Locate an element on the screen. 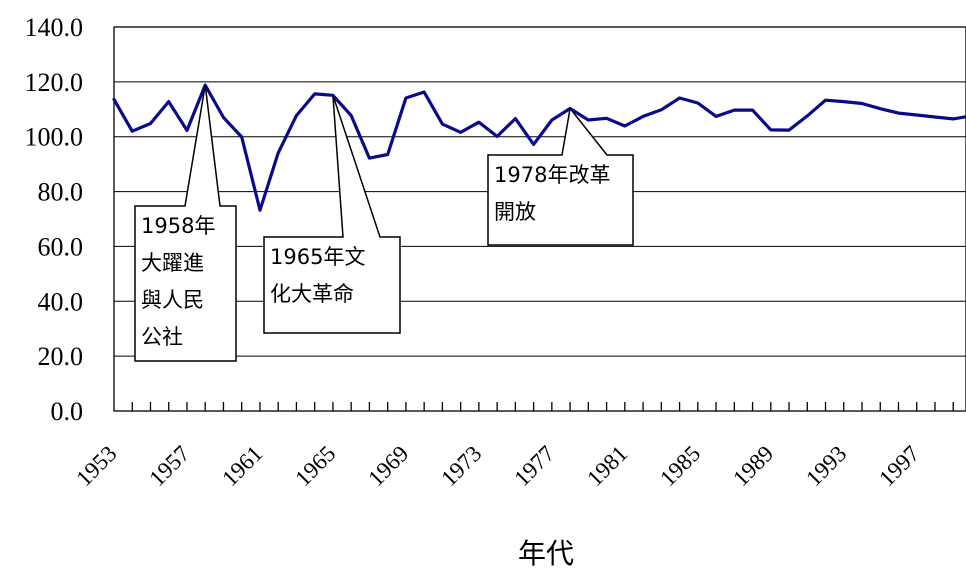 This screenshot has width=966, height=571. x-tick-label: 1981 is located at coordinates (607, 466).